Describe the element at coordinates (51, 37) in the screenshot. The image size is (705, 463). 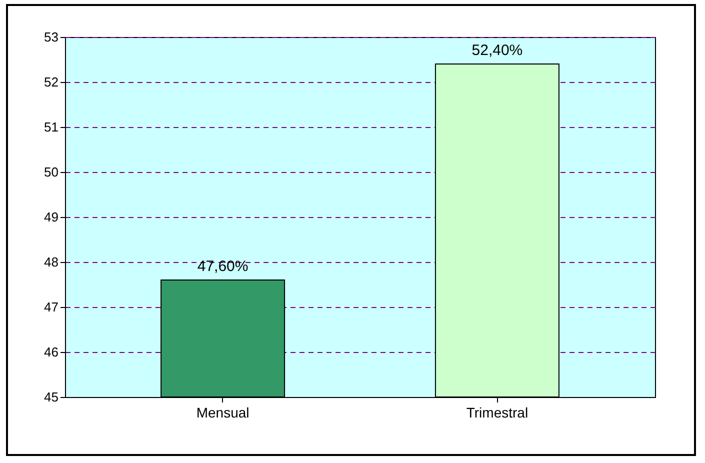
I see `y-tick-label: 53` at that location.